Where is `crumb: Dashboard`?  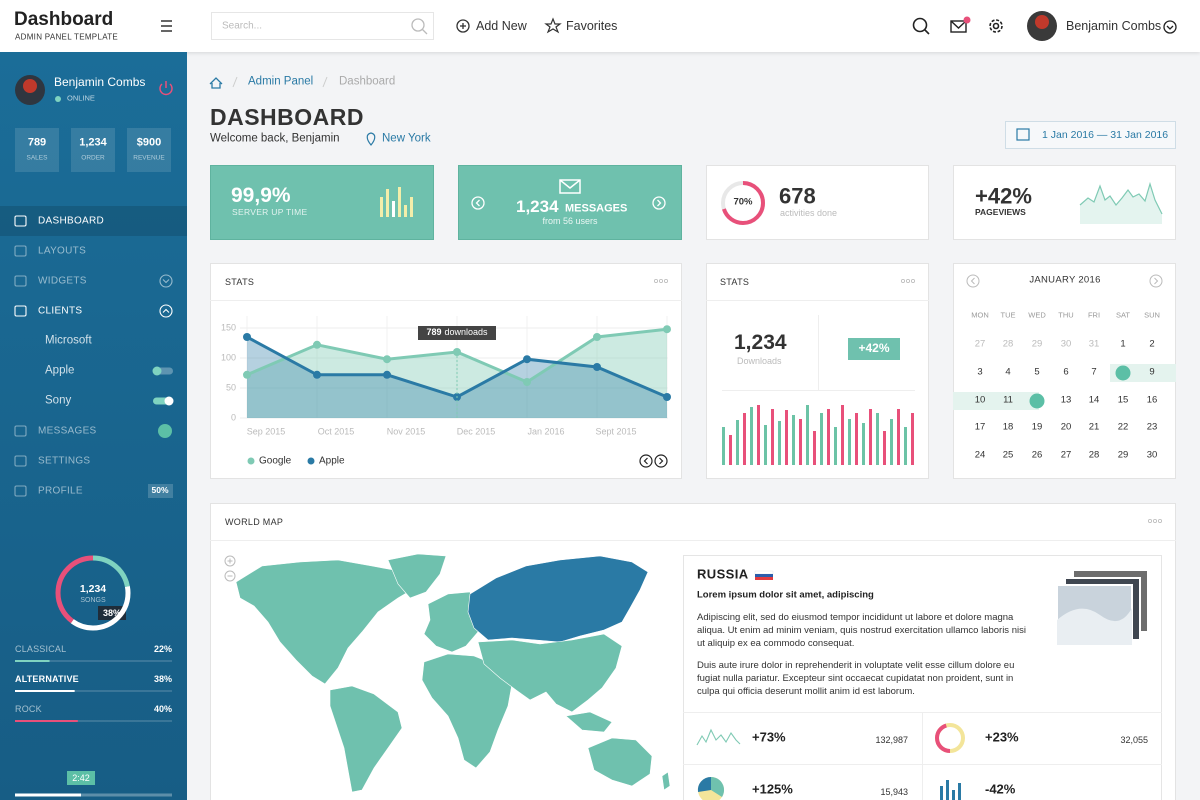
crumb: Dashboard is located at coordinates (367, 81).